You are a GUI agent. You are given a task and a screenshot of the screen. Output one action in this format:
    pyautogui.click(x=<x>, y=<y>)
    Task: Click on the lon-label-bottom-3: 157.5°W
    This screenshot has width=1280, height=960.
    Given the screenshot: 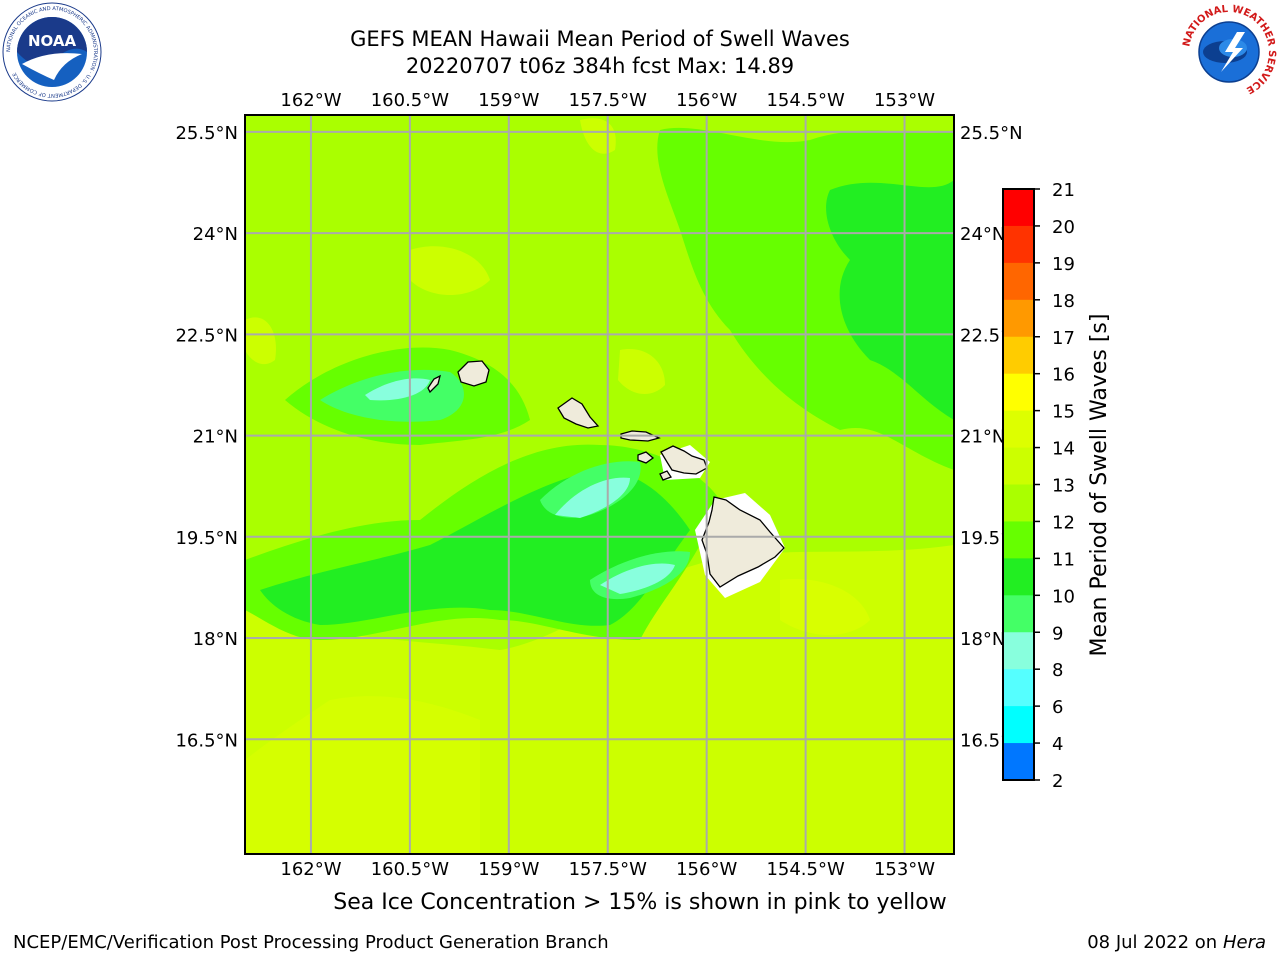 What is the action you would take?
    pyautogui.click(x=608, y=869)
    